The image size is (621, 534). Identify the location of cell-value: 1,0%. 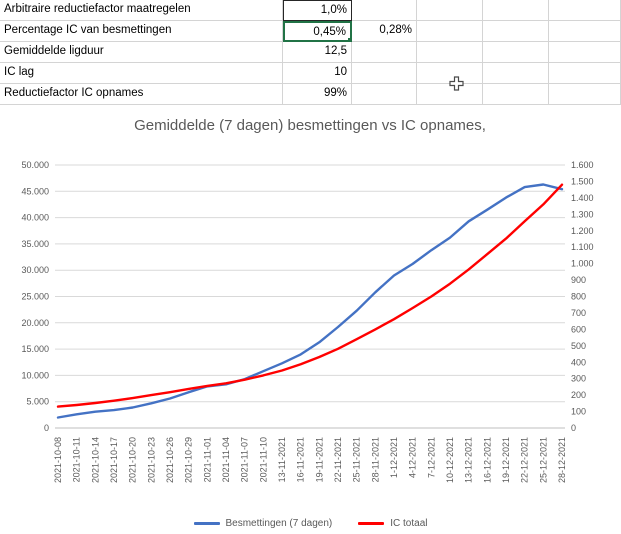
(317, 10).